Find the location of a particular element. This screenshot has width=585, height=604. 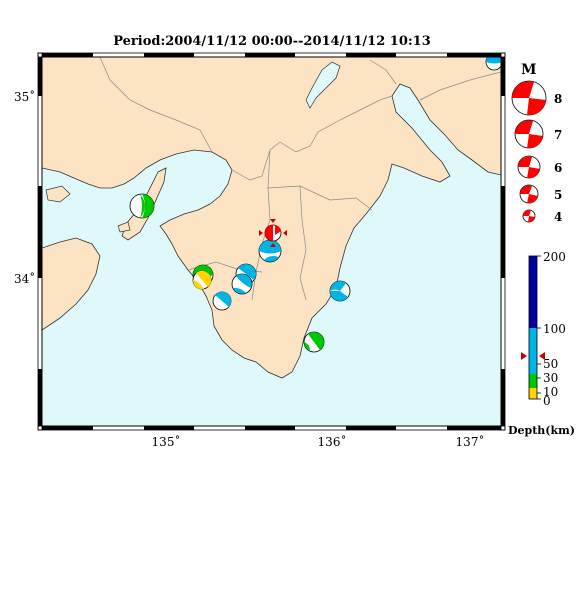

legend-label-4: 4 is located at coordinates (558, 217).